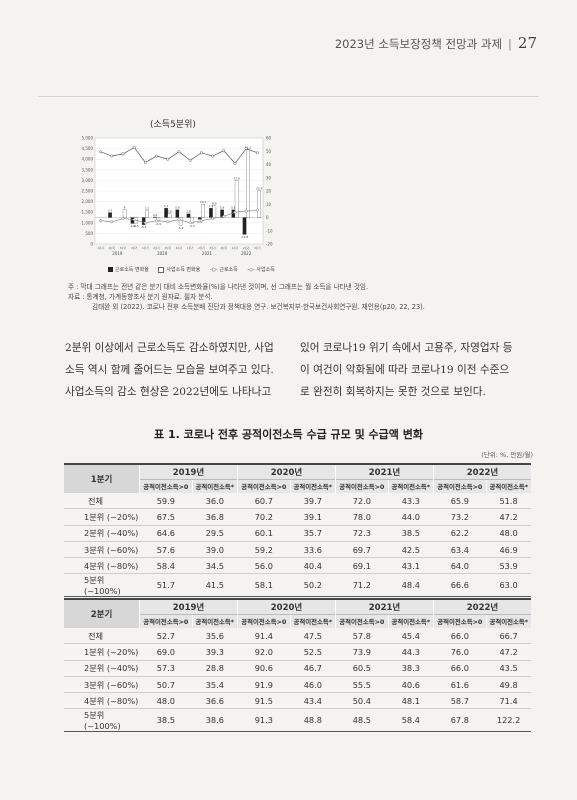 This screenshot has width=577, height=800. I want to click on table-cell: 41.5, so click(215, 585).